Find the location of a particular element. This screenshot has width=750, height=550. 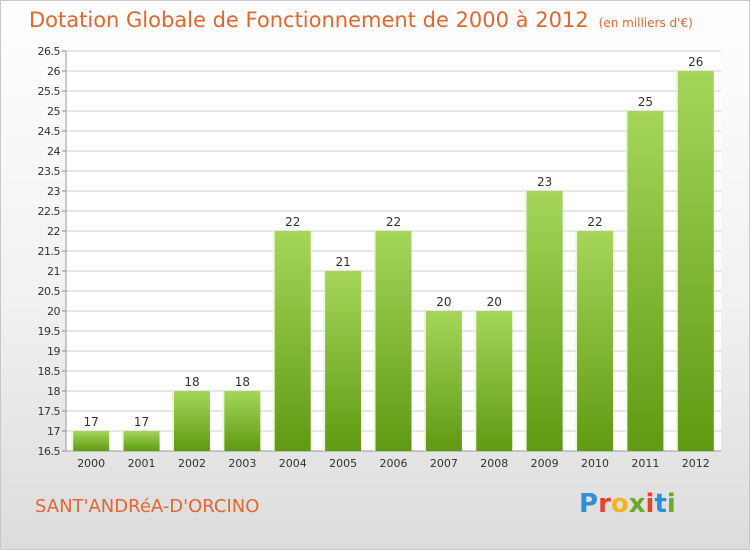

y-tick-label: 20.5 is located at coordinates (49, 291).